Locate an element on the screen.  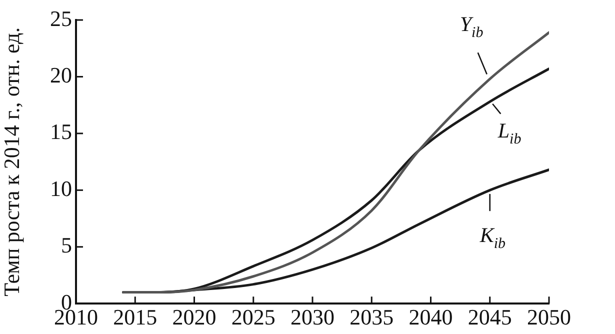
x-tick-label: 2030 is located at coordinates (312, 317).